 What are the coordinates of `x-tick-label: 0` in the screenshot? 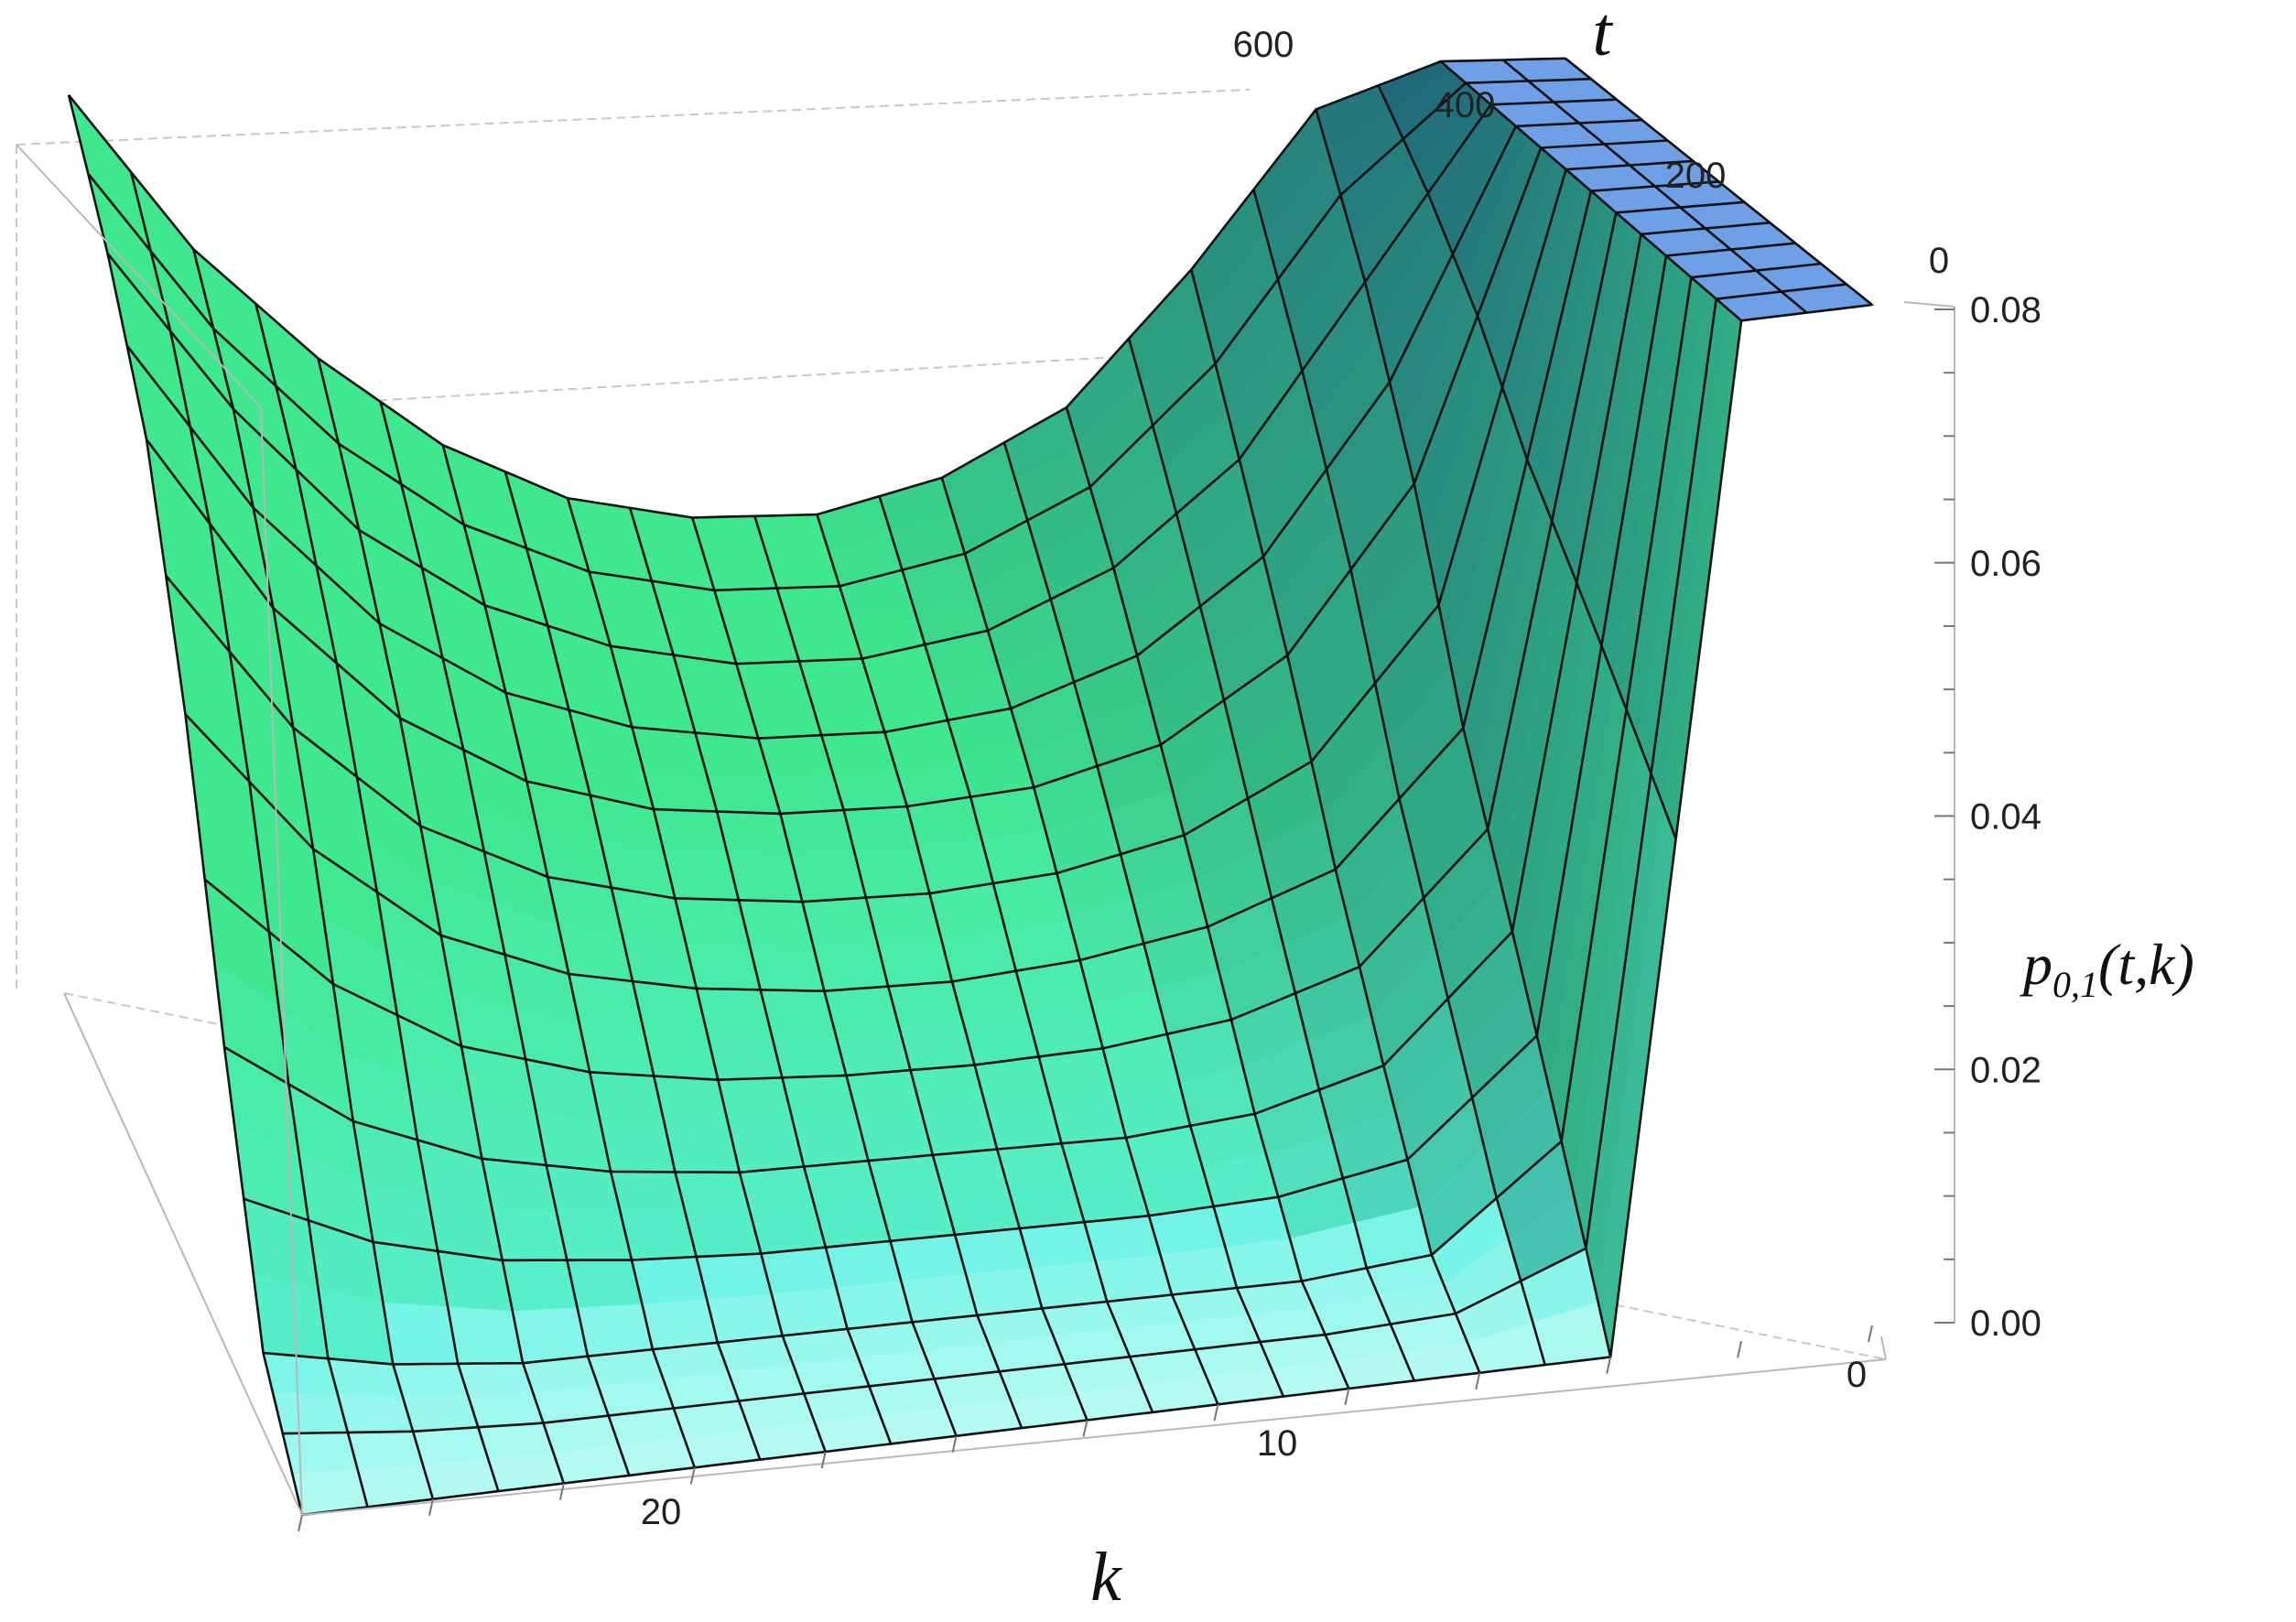 It's located at (1857, 1375).